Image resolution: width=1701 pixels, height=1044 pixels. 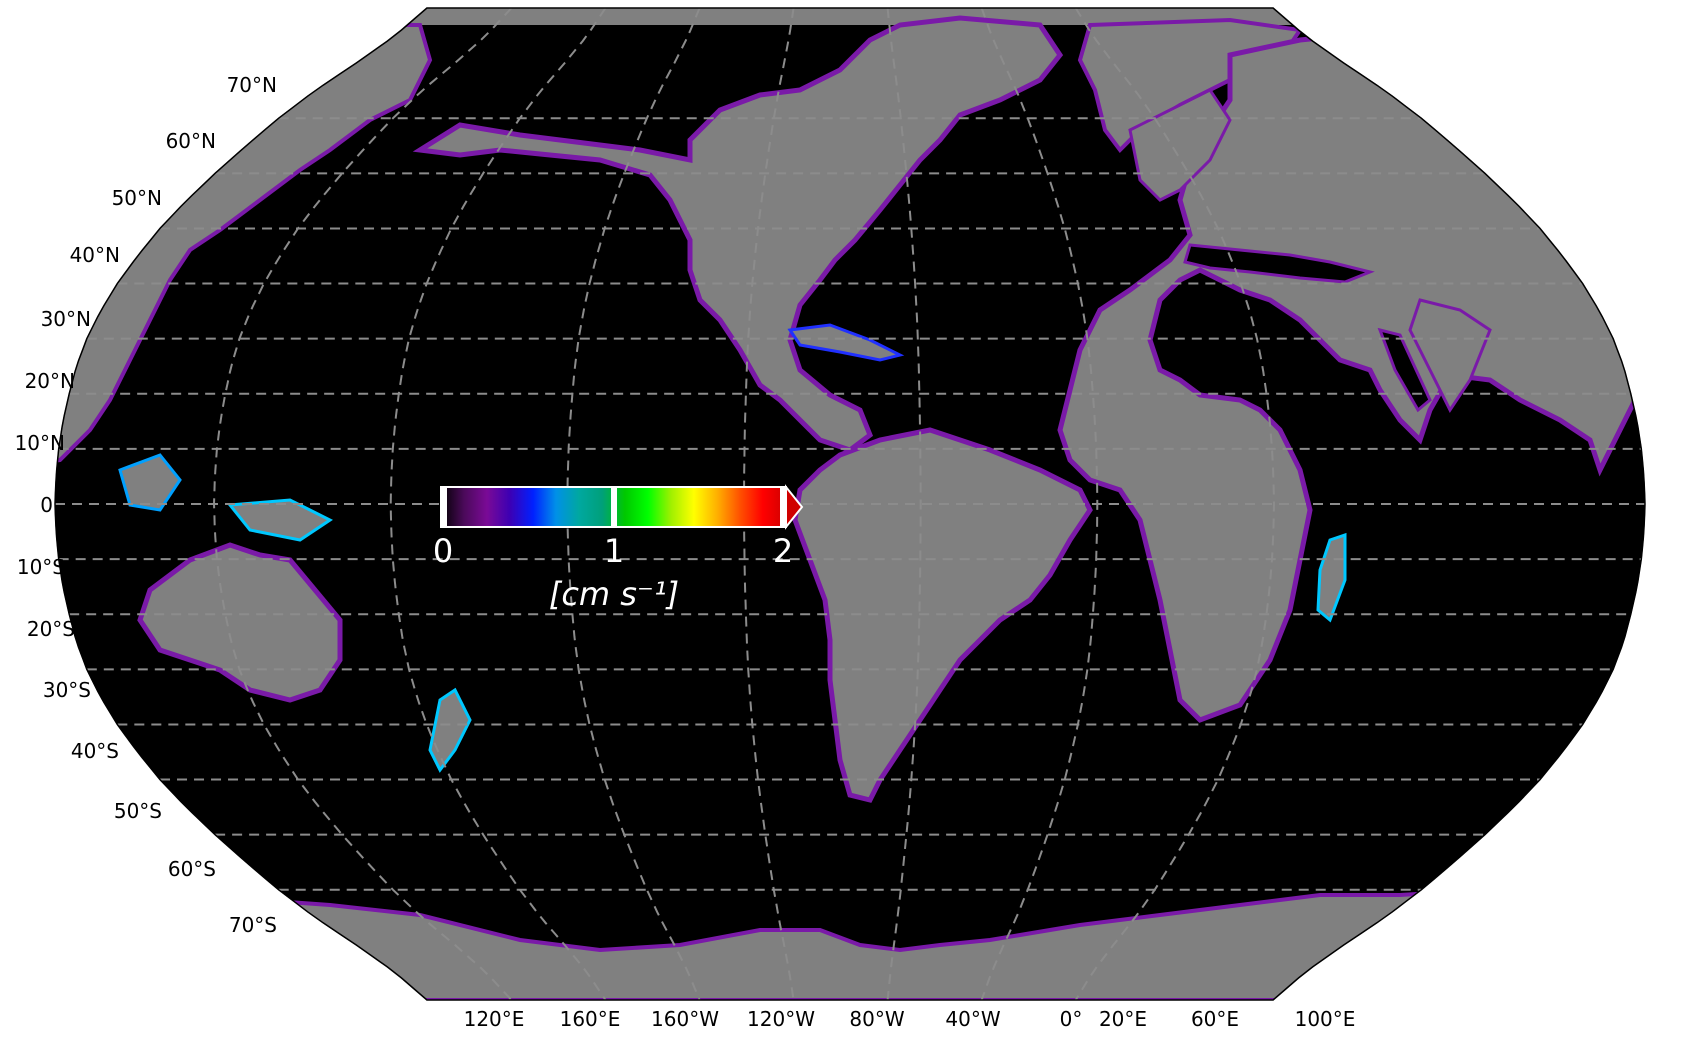 I want to click on lat-label: 20°N, so click(x=50, y=381).